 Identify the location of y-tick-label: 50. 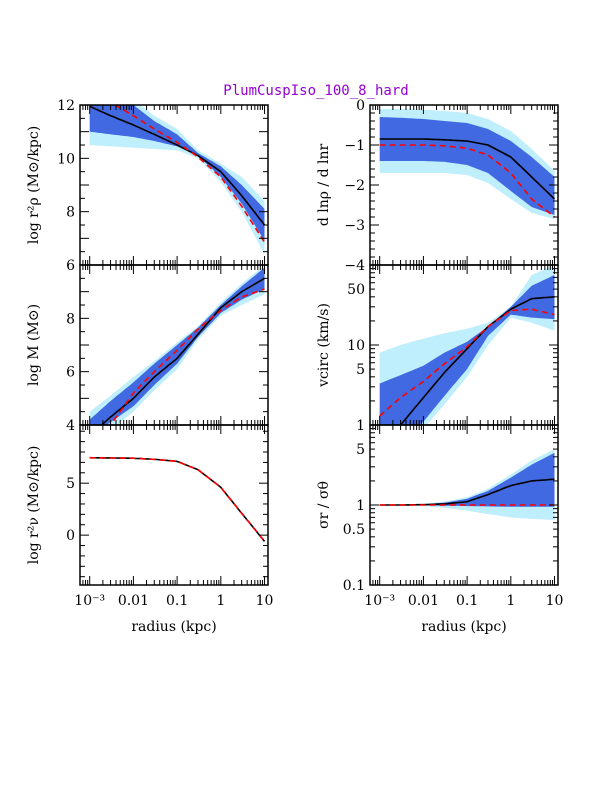
(356, 290).